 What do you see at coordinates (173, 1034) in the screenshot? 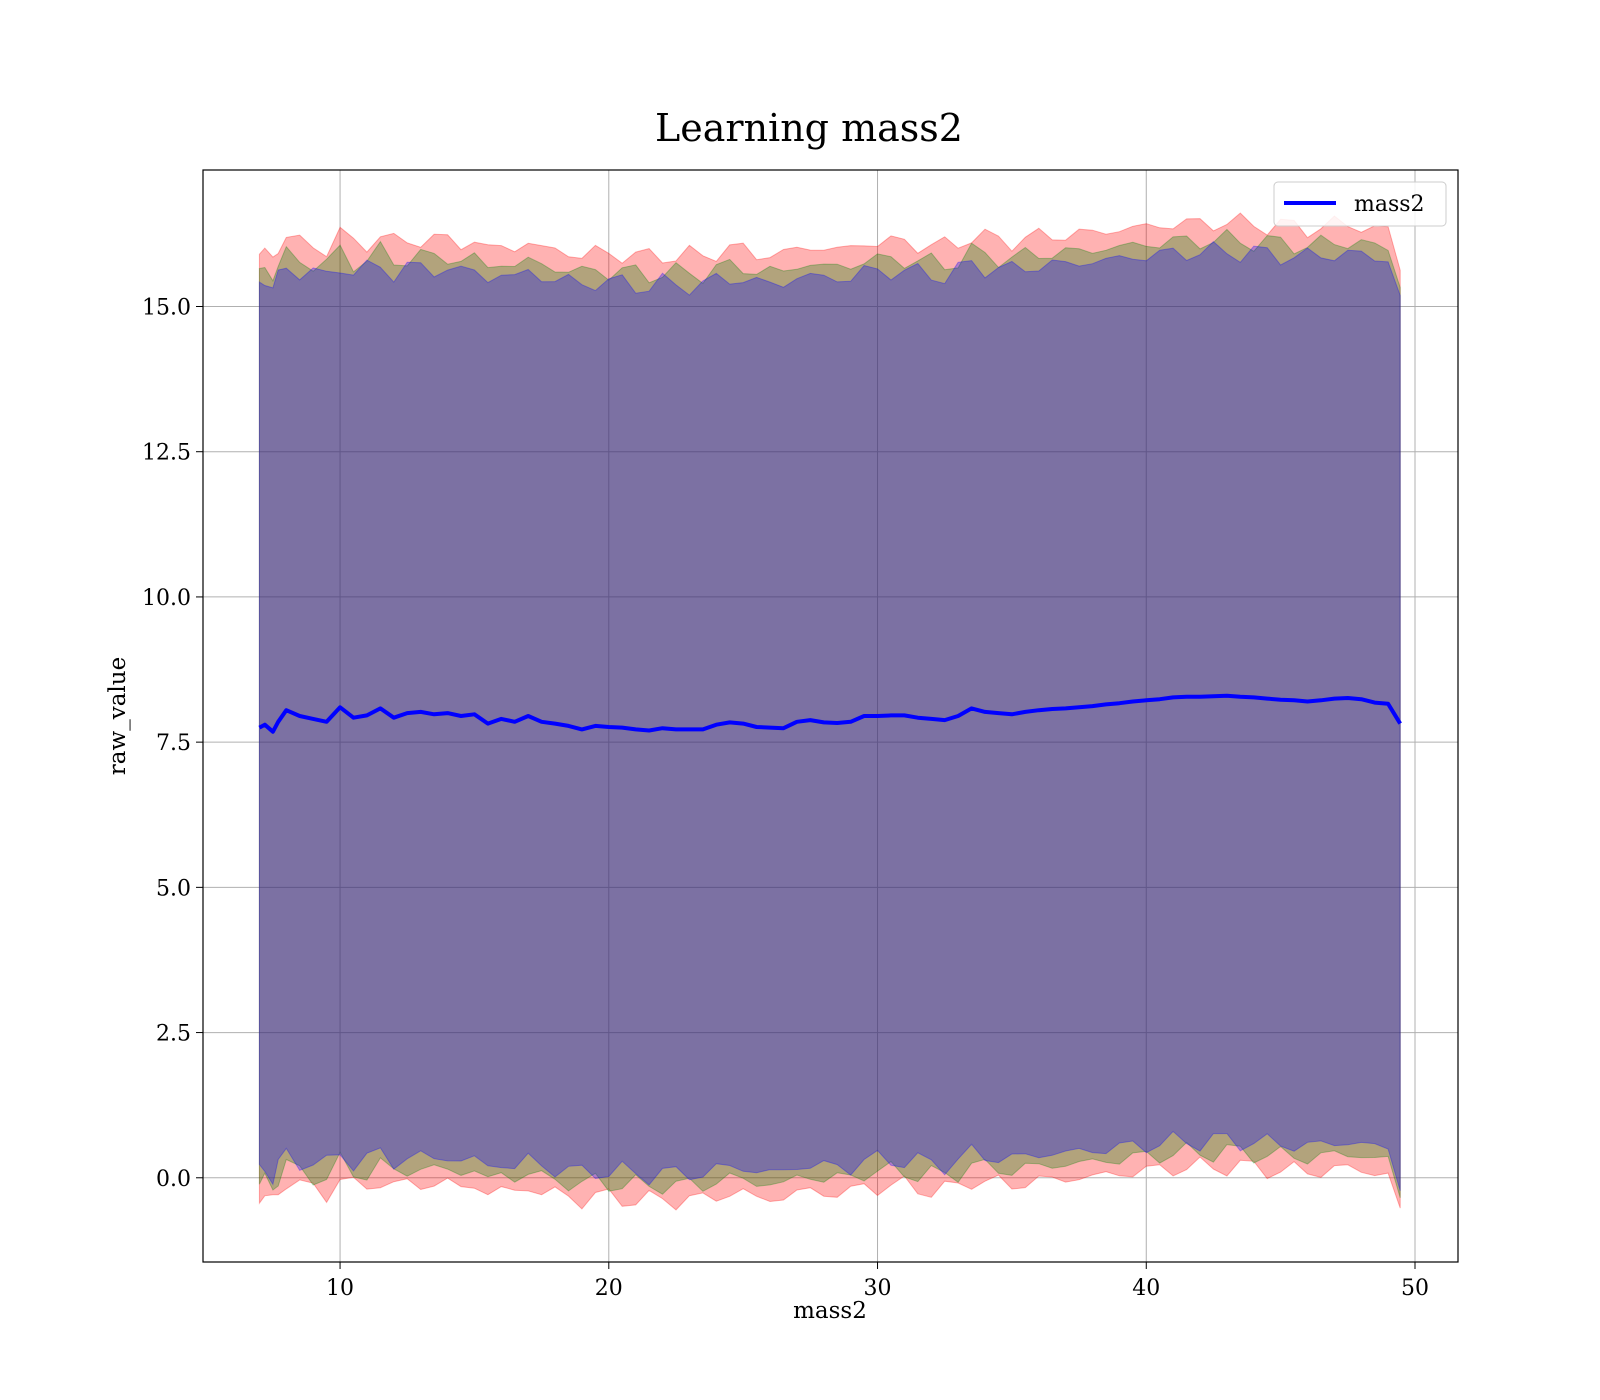
I see `y-tick-label: 2.5` at bounding box center [173, 1034].